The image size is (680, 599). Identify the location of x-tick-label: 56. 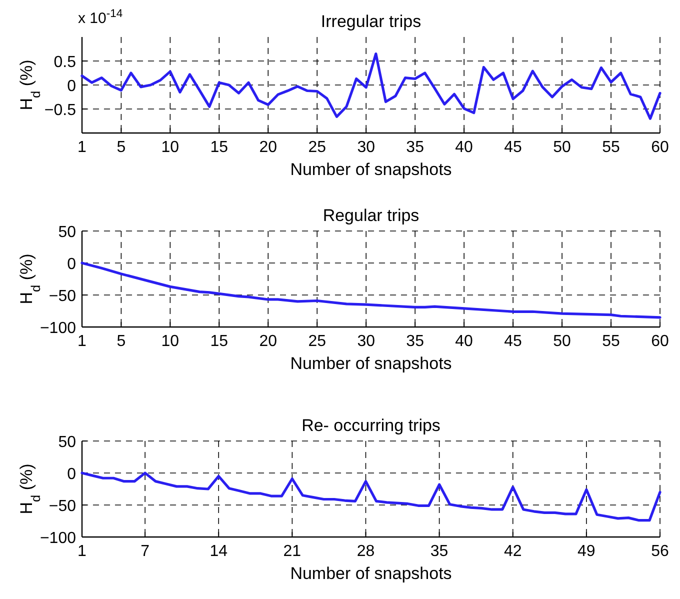
(660, 551).